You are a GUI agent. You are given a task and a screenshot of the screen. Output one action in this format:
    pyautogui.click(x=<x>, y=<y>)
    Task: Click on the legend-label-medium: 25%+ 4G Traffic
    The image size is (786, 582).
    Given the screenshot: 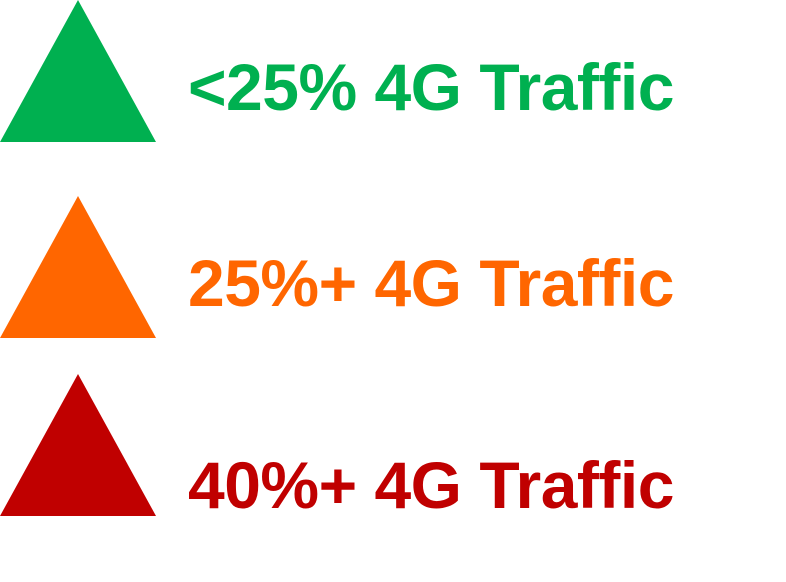 What is the action you would take?
    pyautogui.click(x=431, y=283)
    